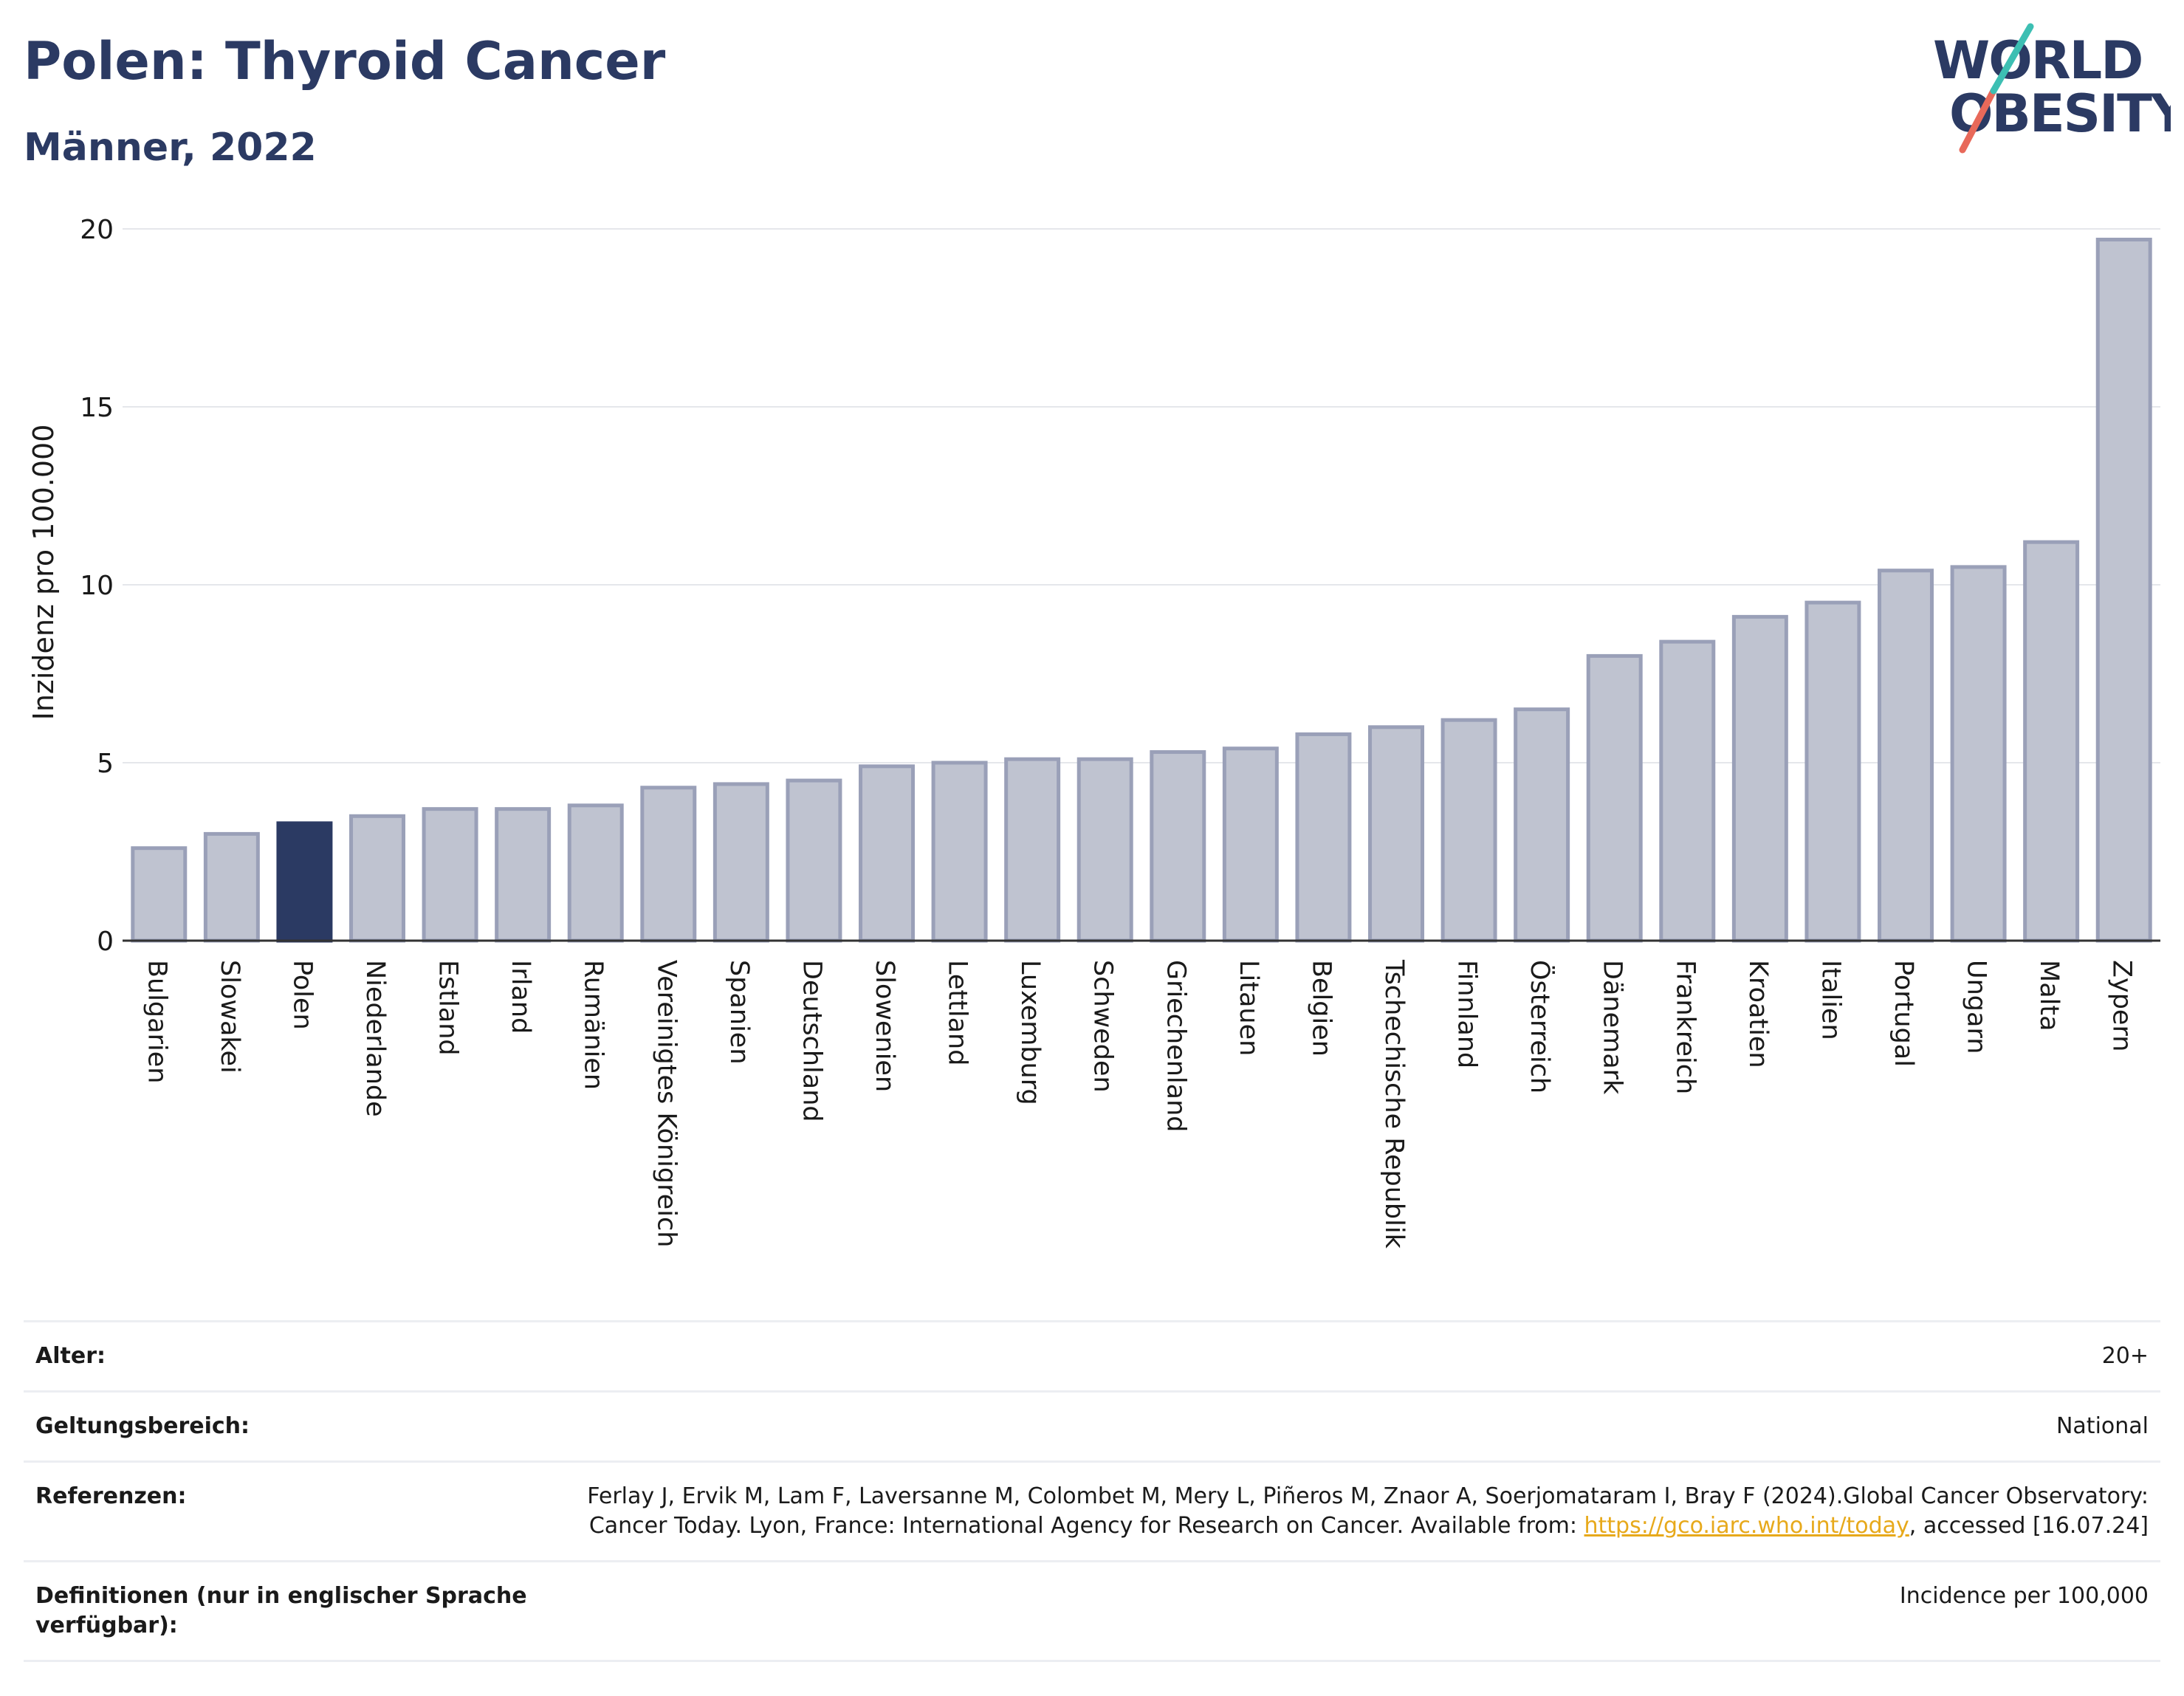 The width and height of the screenshot is (2184, 1696). I want to click on y-tick-label: 20, so click(97, 230).